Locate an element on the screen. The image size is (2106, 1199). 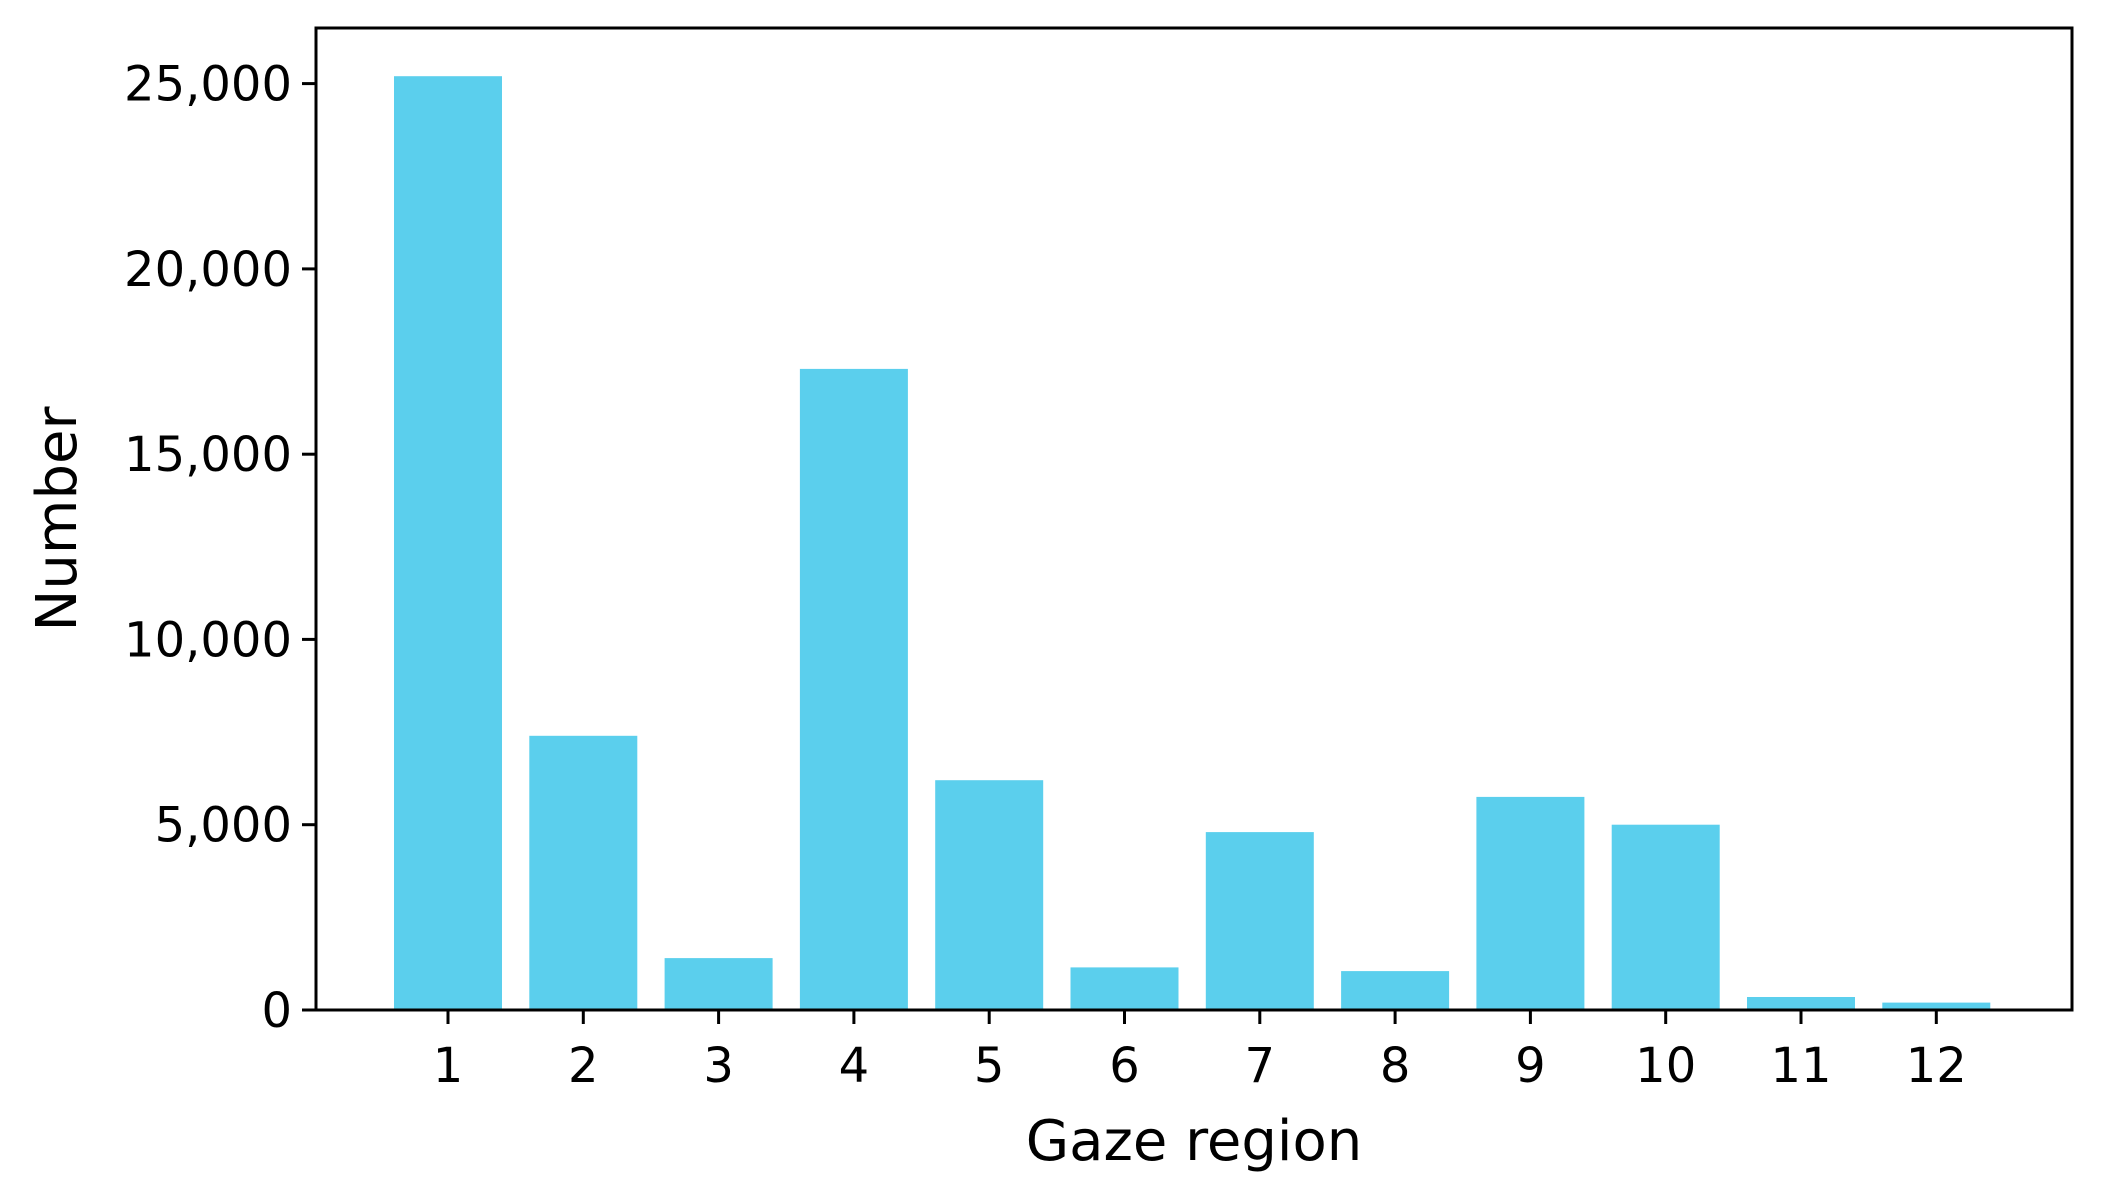
x-axis-ticks: 1 2 3 4 5 6 7 8 9 10 11 12 is located at coordinates (1200, 1052).